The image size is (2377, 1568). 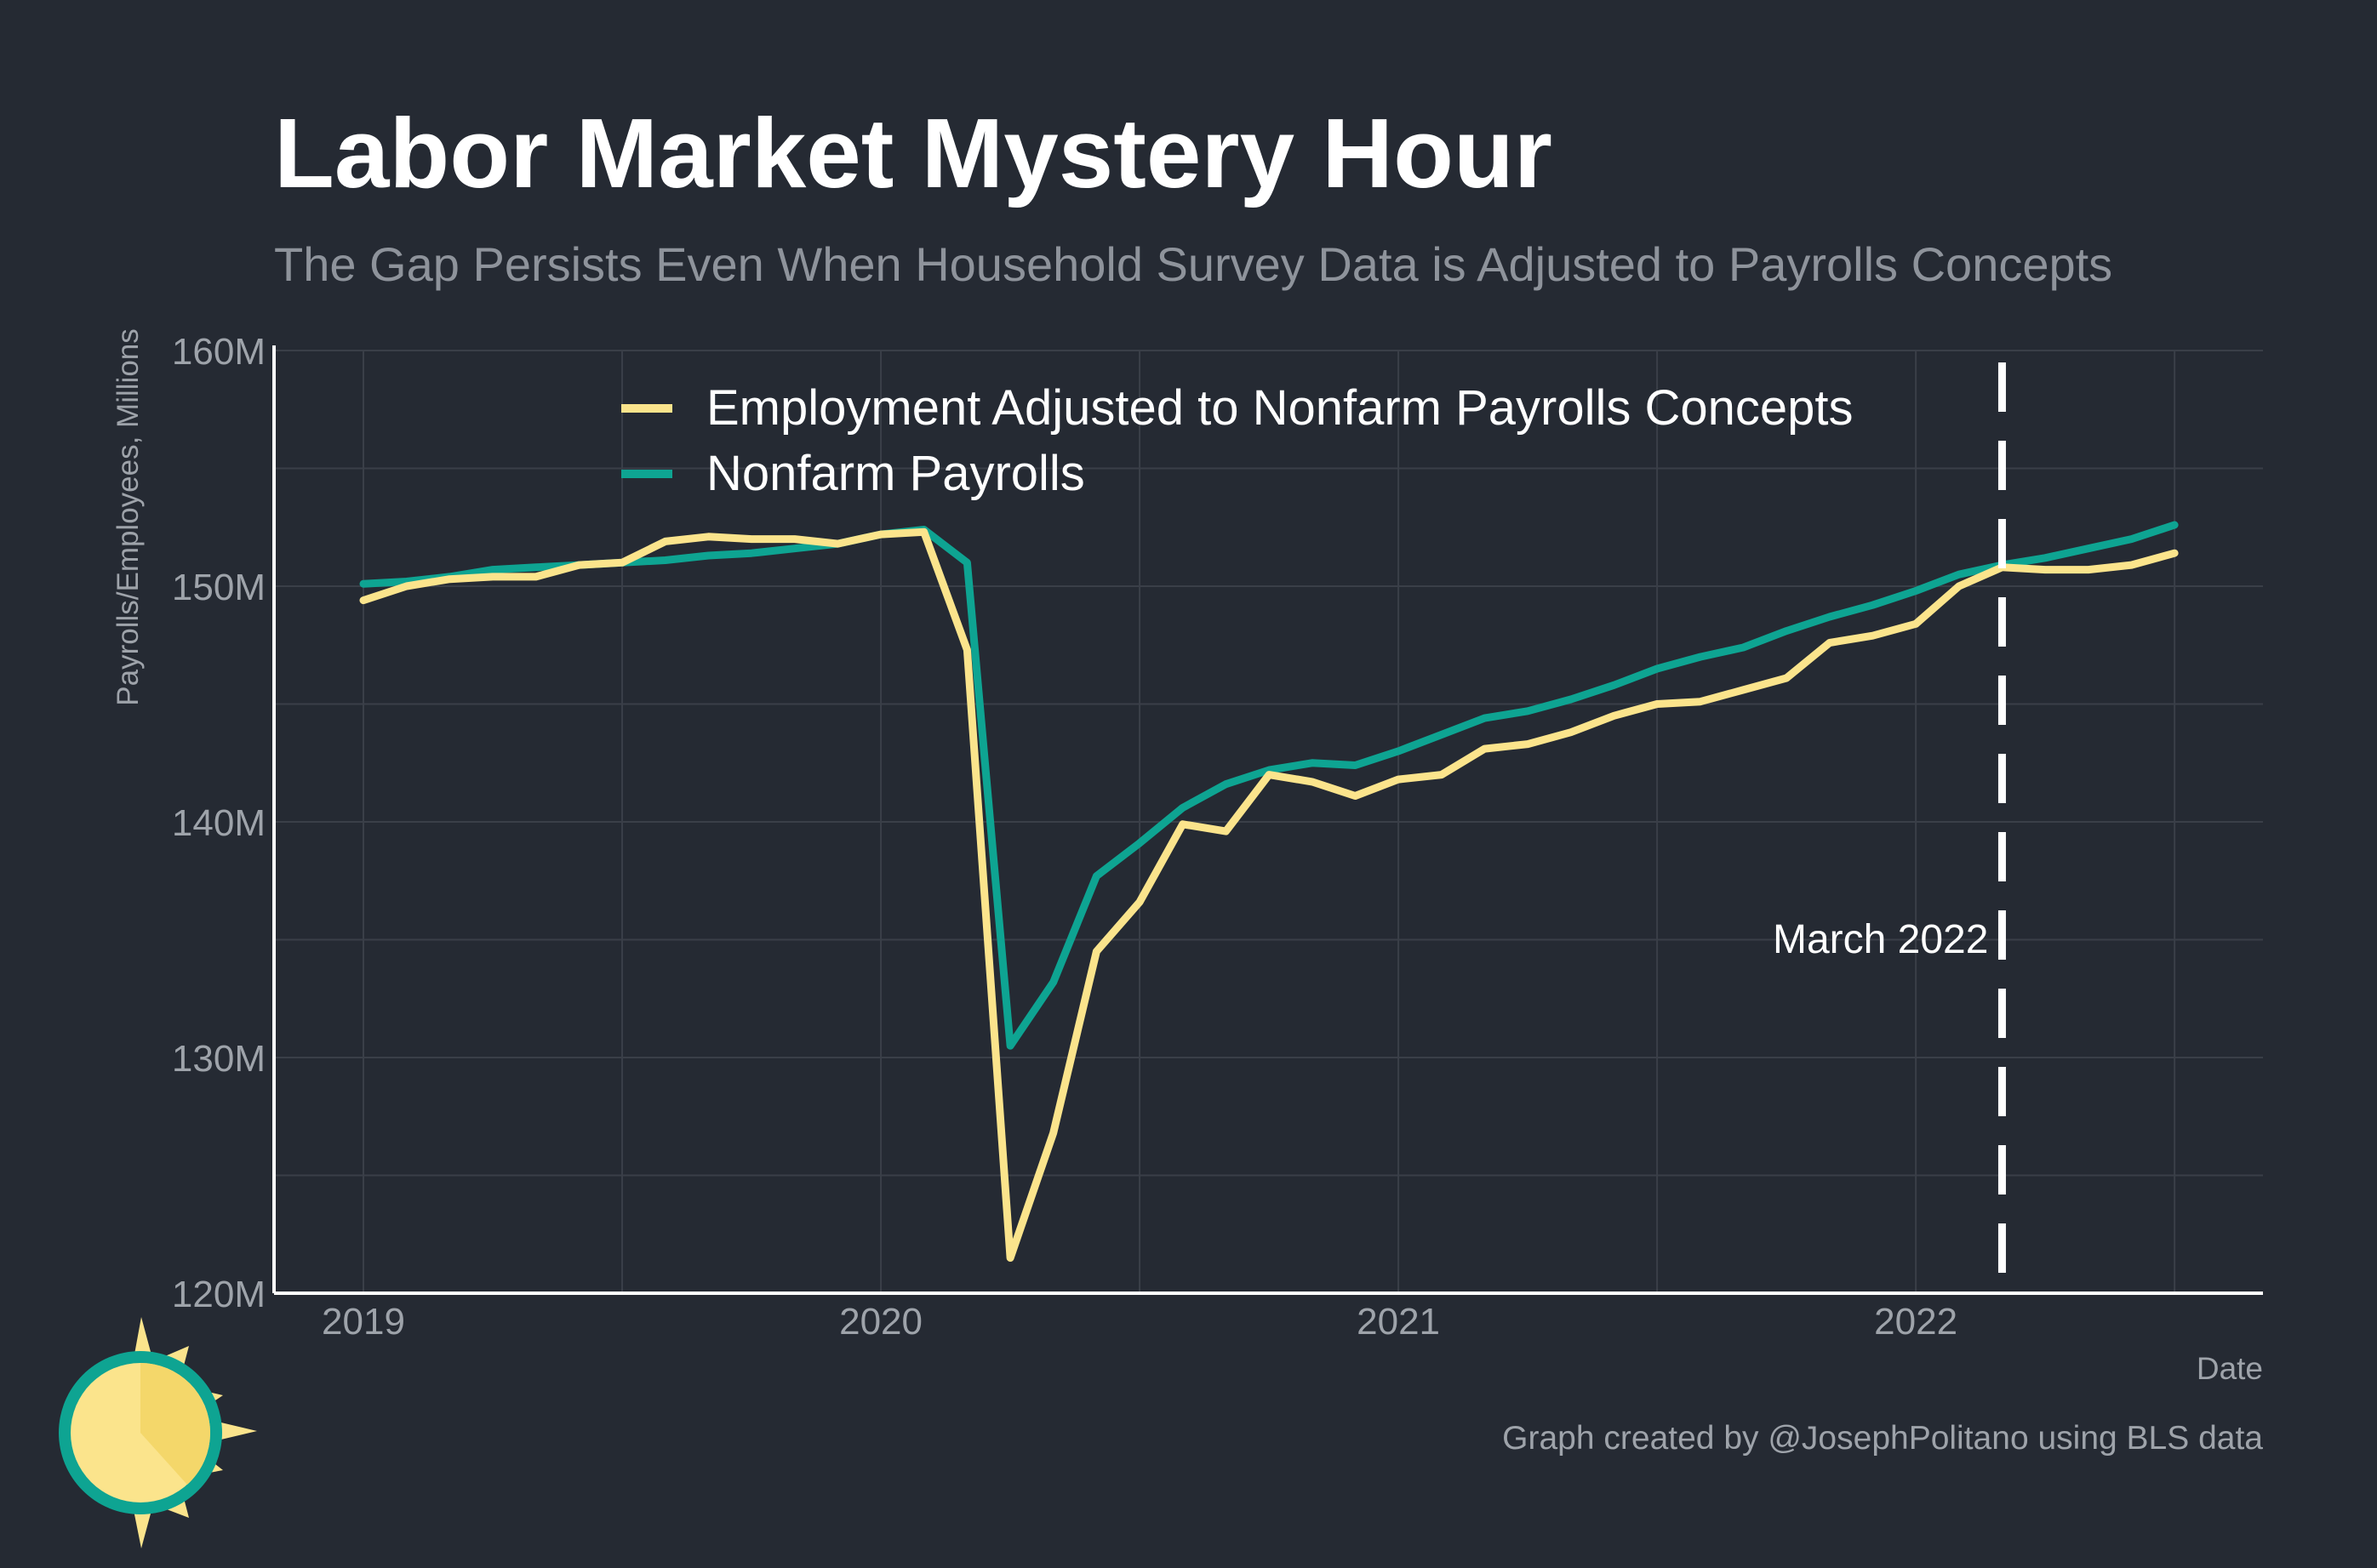 What do you see at coordinates (2230, 1368) in the screenshot?
I see `x-axis-label: Date` at bounding box center [2230, 1368].